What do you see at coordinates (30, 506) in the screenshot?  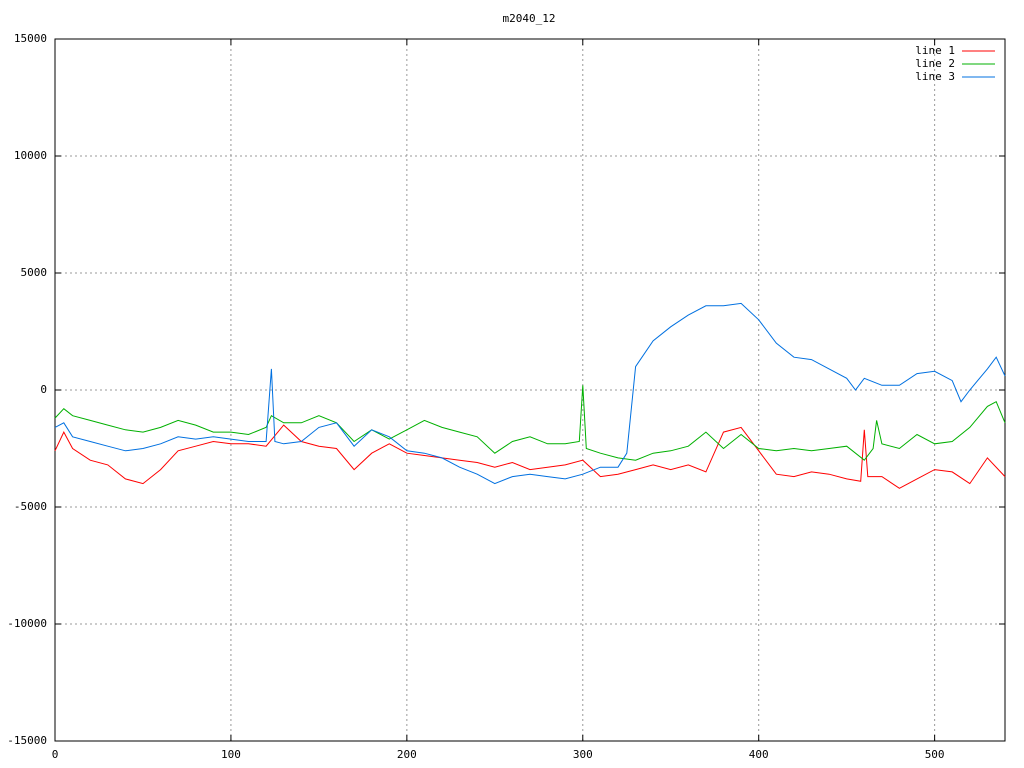 I see `y-tick-label: -5000` at bounding box center [30, 506].